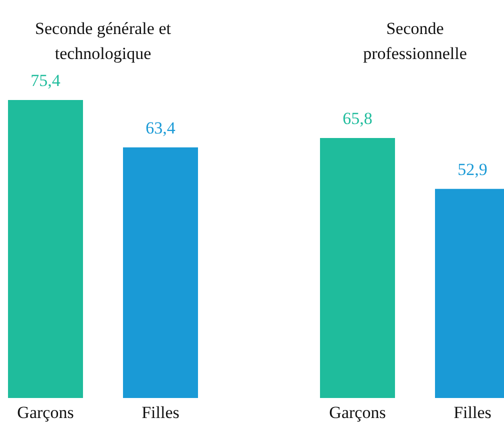 The height and width of the screenshot is (426, 504). I want to click on data-label: 75,4, so click(45, 80).